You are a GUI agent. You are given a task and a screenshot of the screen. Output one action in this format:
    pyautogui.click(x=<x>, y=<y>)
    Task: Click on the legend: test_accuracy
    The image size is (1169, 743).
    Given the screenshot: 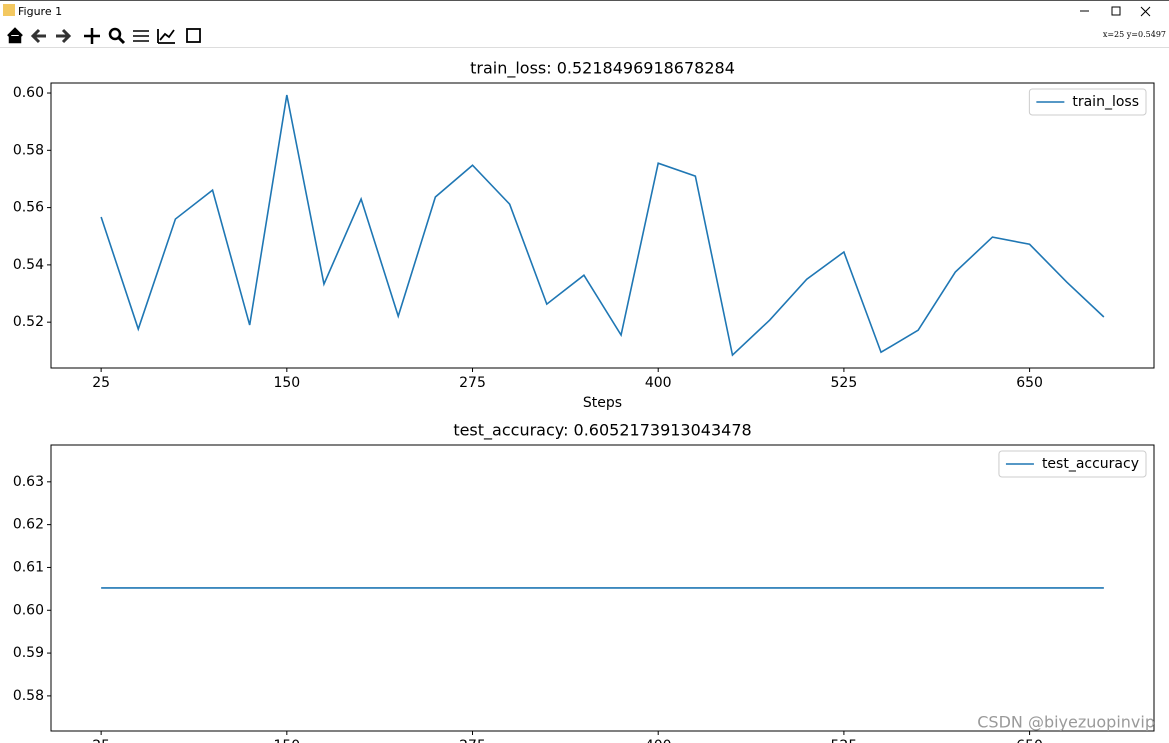 What is the action you would take?
    pyautogui.click(x=1072, y=464)
    